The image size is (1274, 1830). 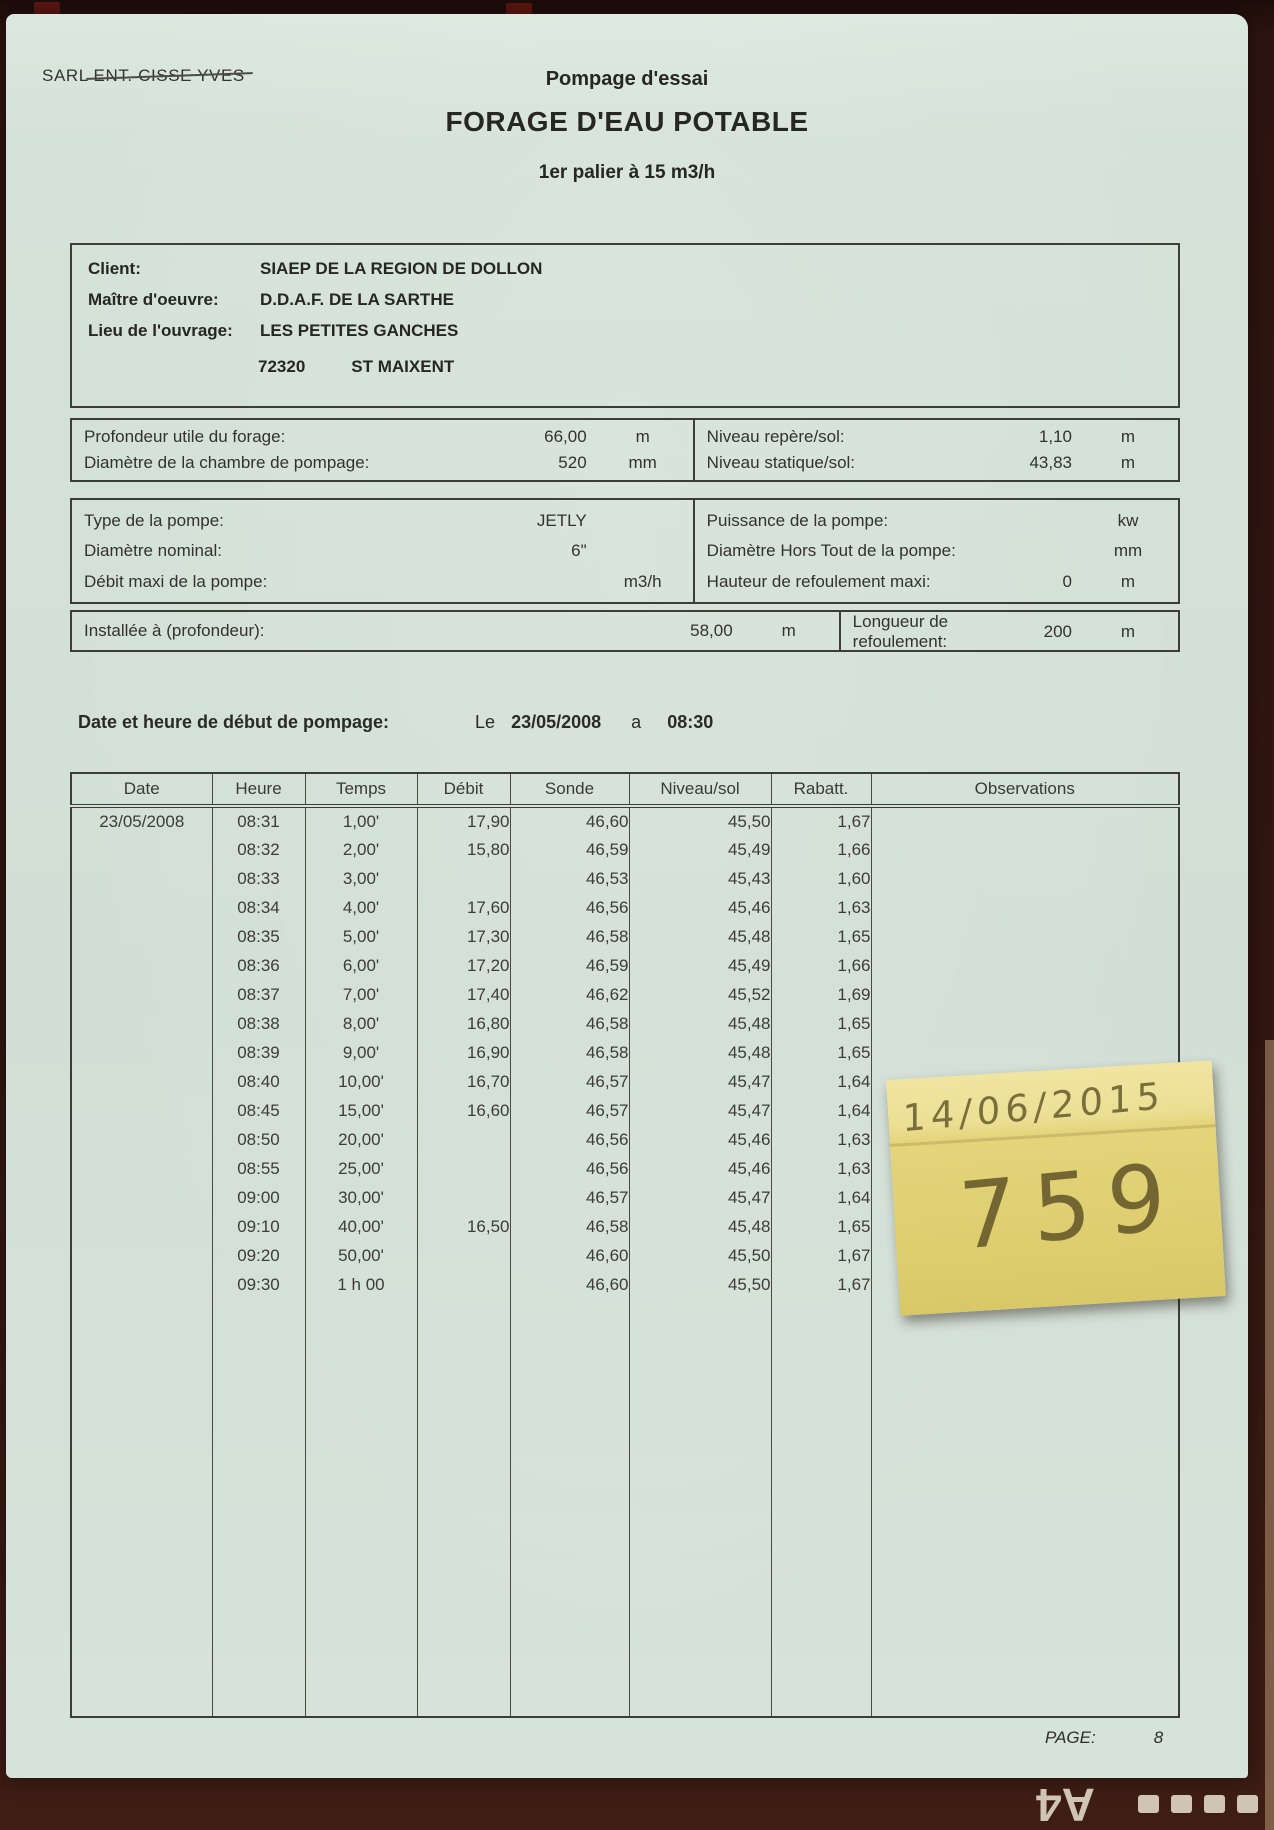 I want to click on cell-rabatt: 1,63, so click(x=821, y=1168).